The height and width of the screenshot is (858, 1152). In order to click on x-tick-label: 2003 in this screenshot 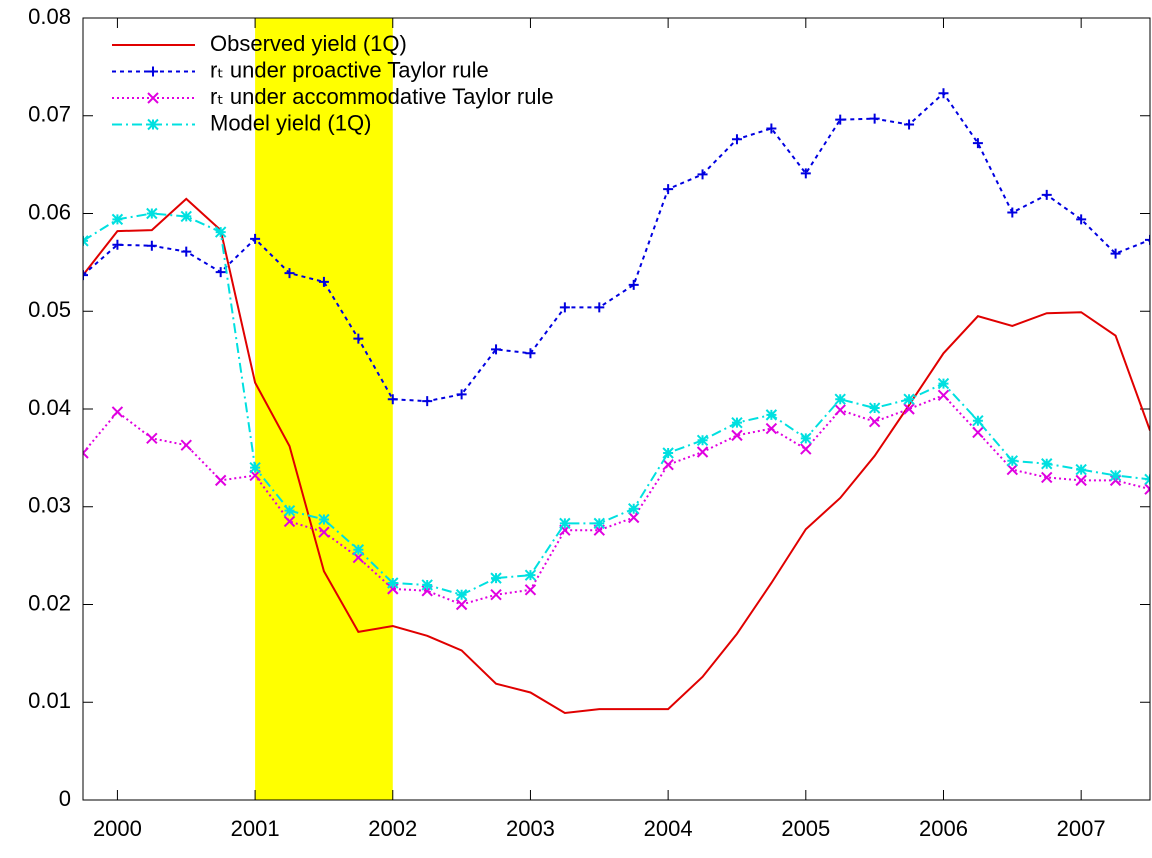, I will do `click(530, 828)`.